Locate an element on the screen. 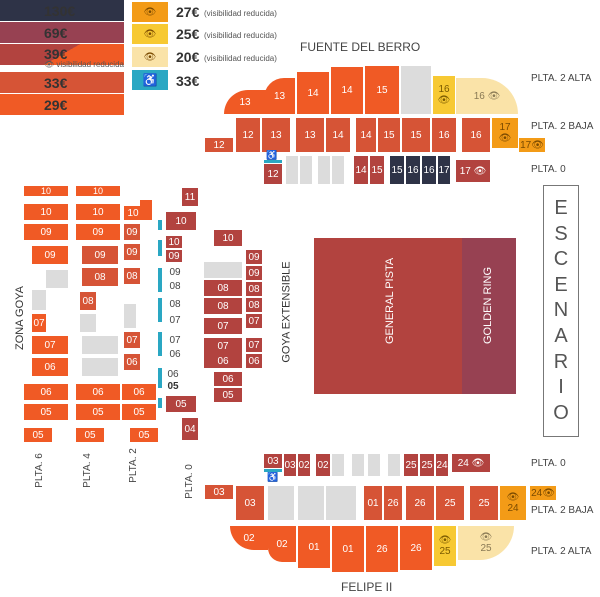 The height and width of the screenshot is (597, 600). section-14-baja-a: 14 is located at coordinates (338, 135).